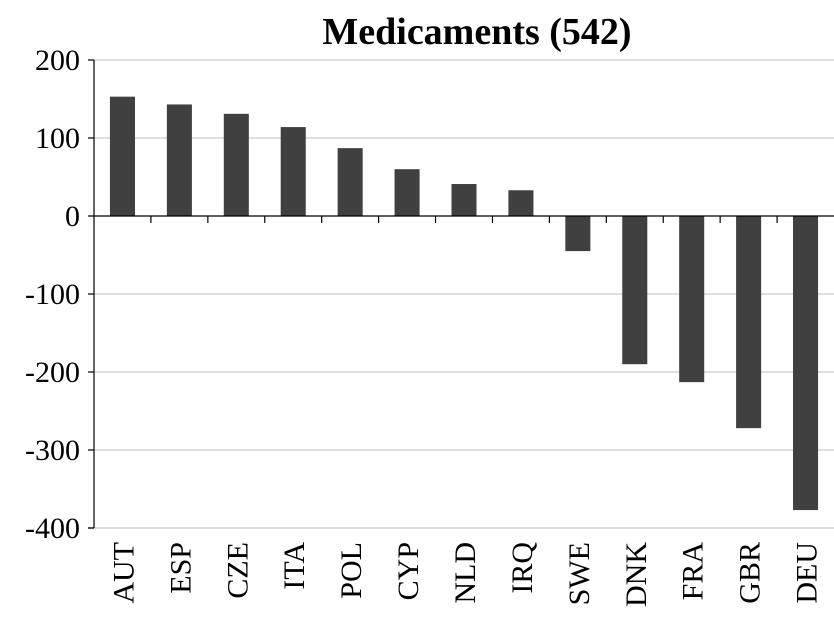 The width and height of the screenshot is (834, 627). I want to click on bar-cze, so click(236, 164).